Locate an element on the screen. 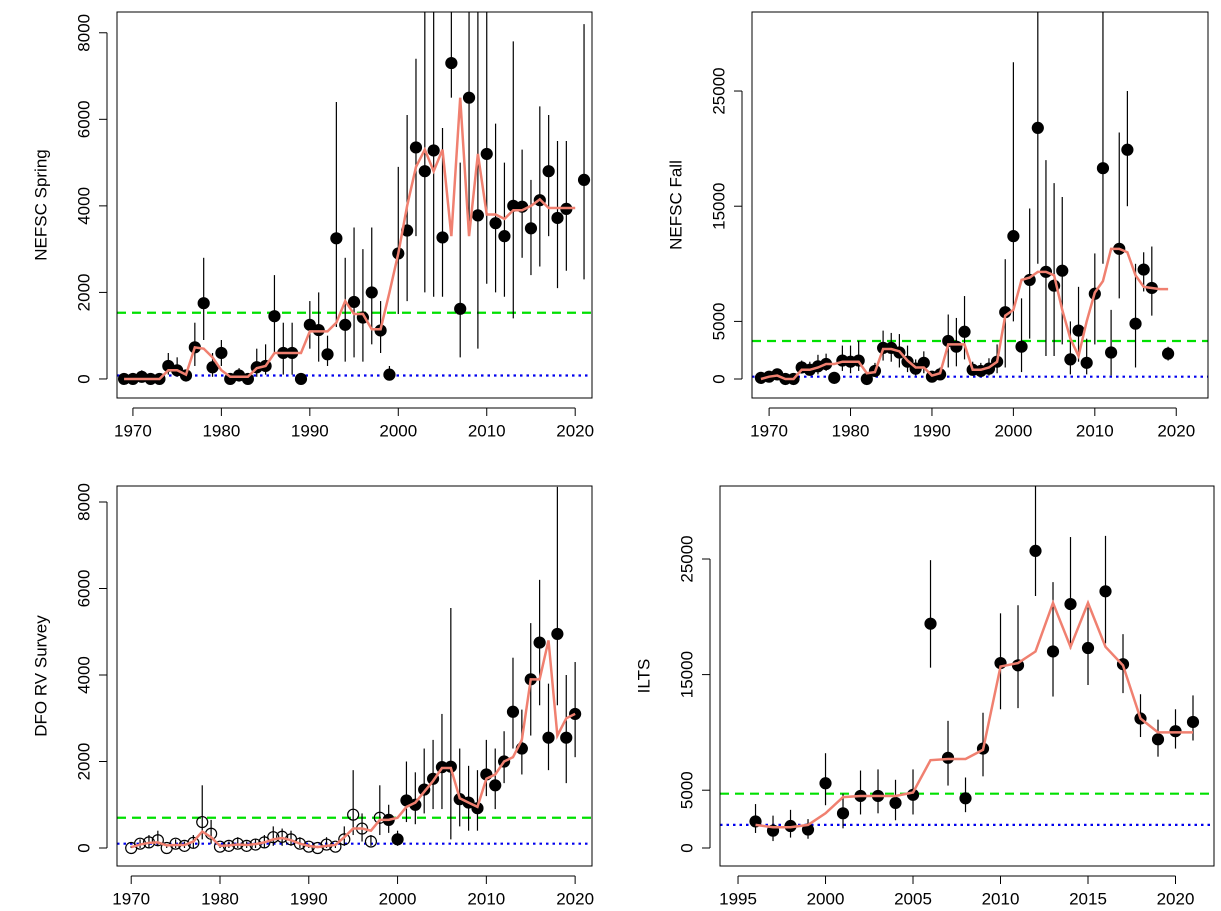 The image size is (1221, 911). y-axis-label: NEFSC Spring is located at coordinates (40, 204).